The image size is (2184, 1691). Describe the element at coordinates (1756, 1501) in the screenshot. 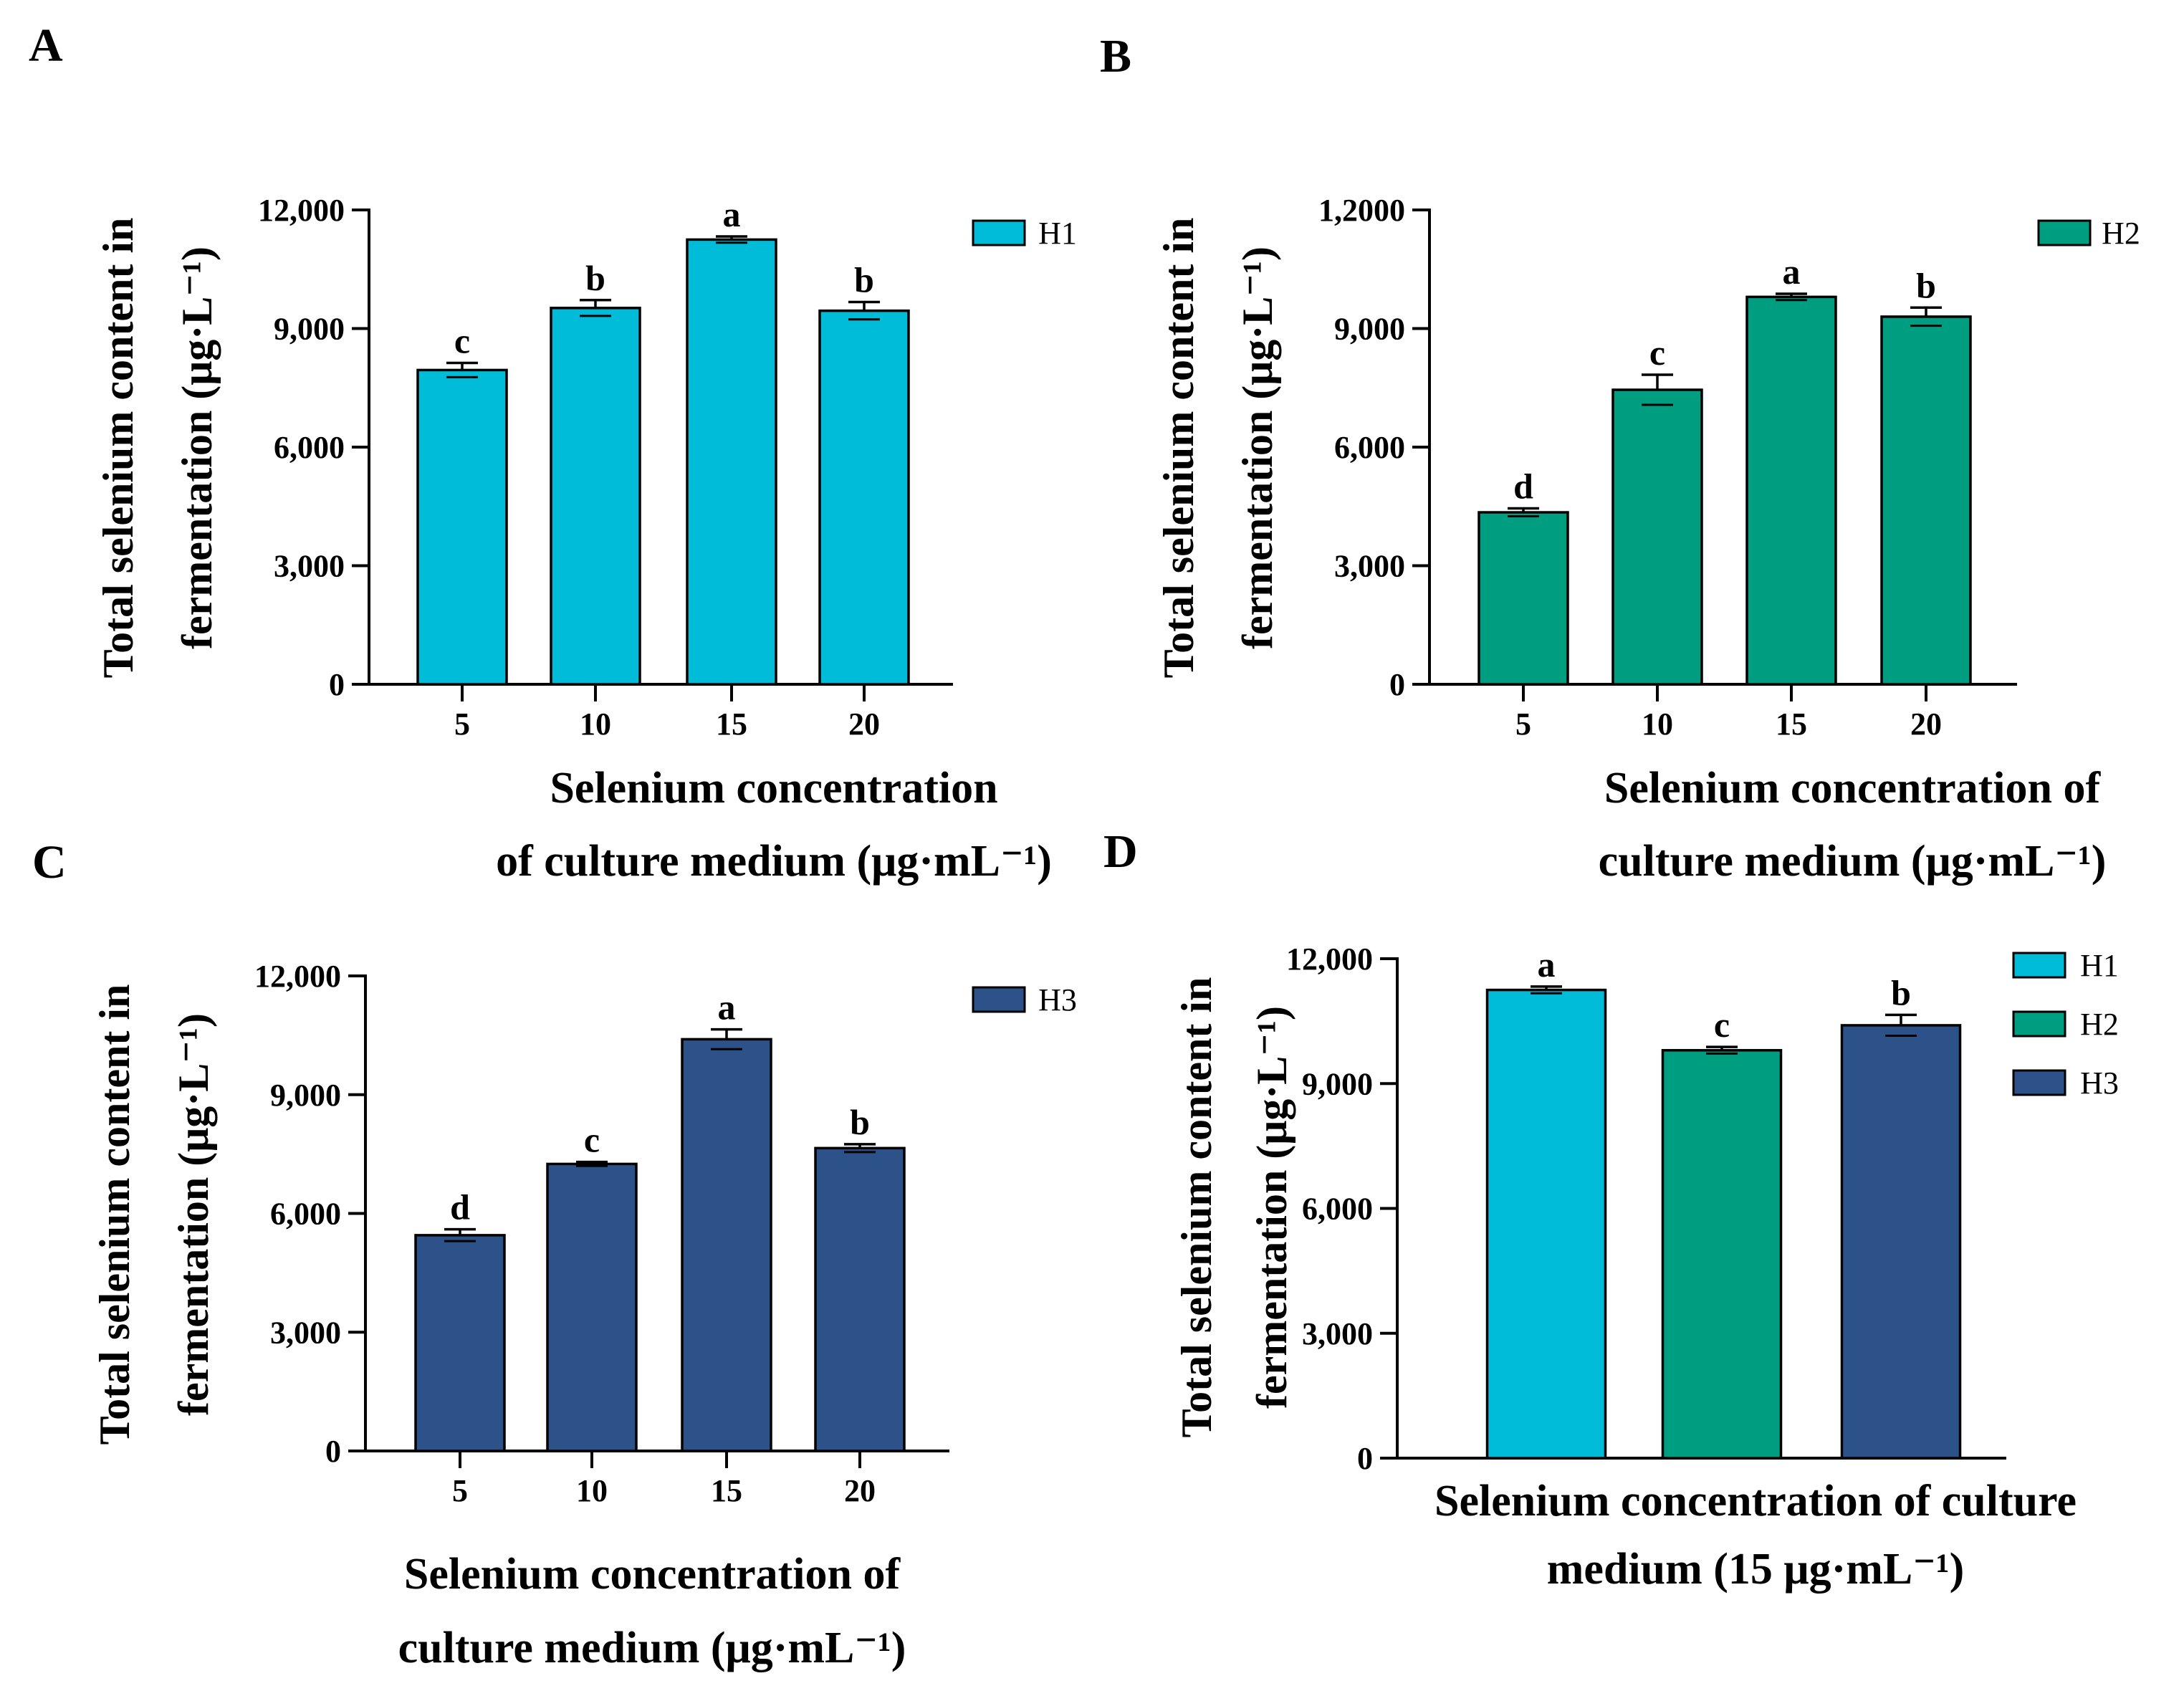

I see `x-axis-label: Selenium concentration of culture` at that location.